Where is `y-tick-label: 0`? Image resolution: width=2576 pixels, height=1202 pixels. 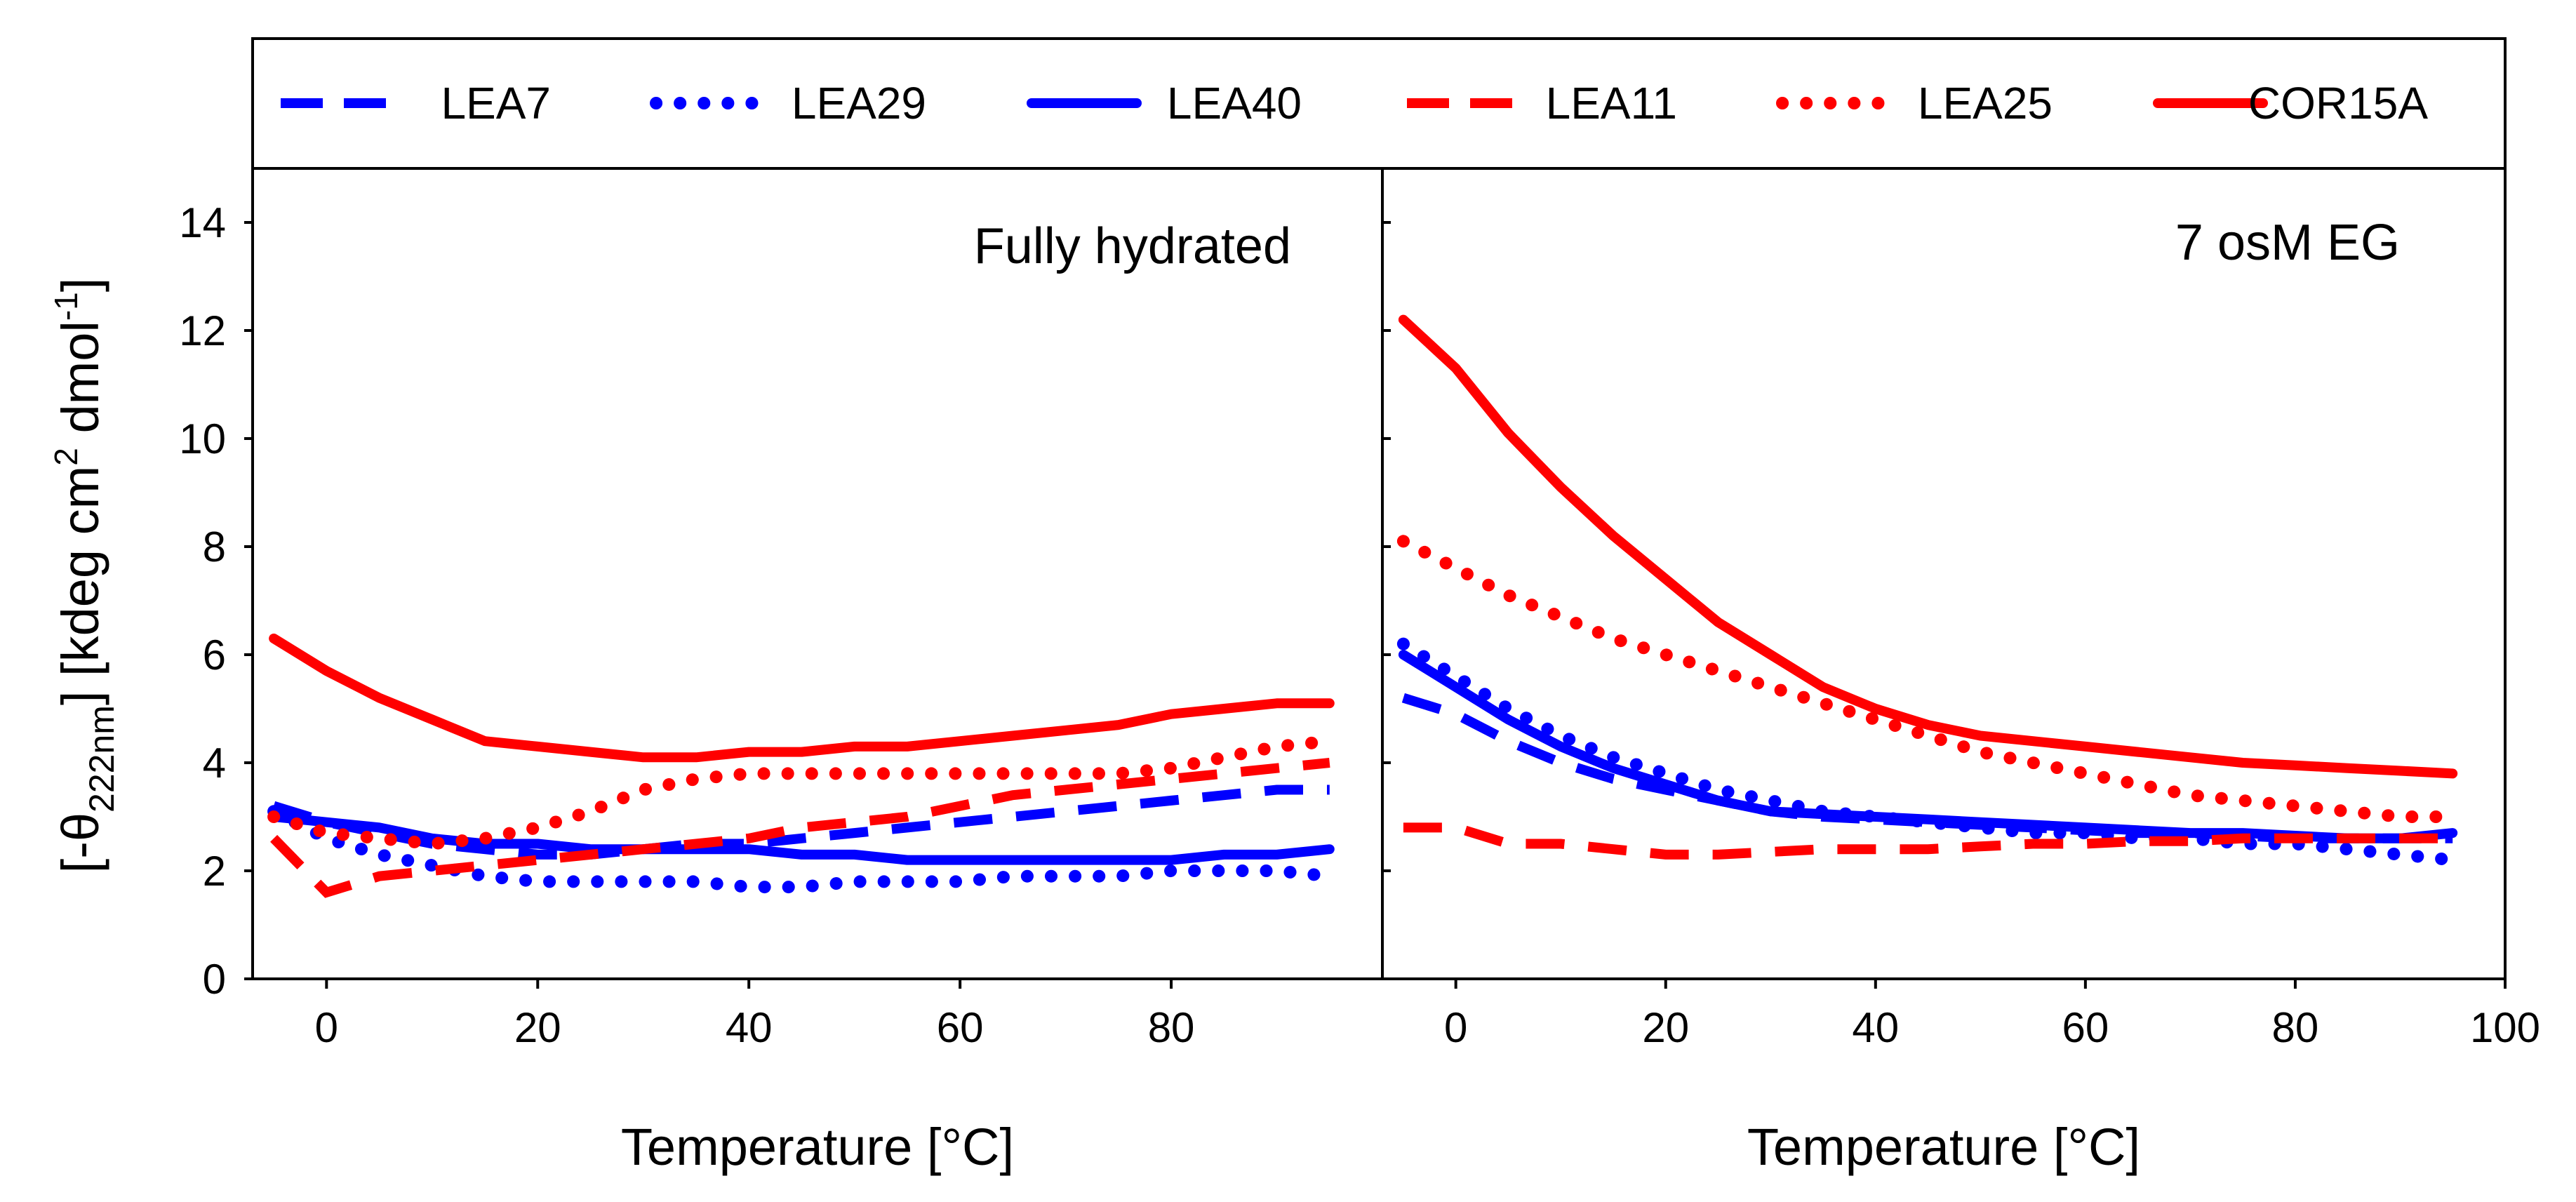
y-tick-label: 0 is located at coordinates (215, 979).